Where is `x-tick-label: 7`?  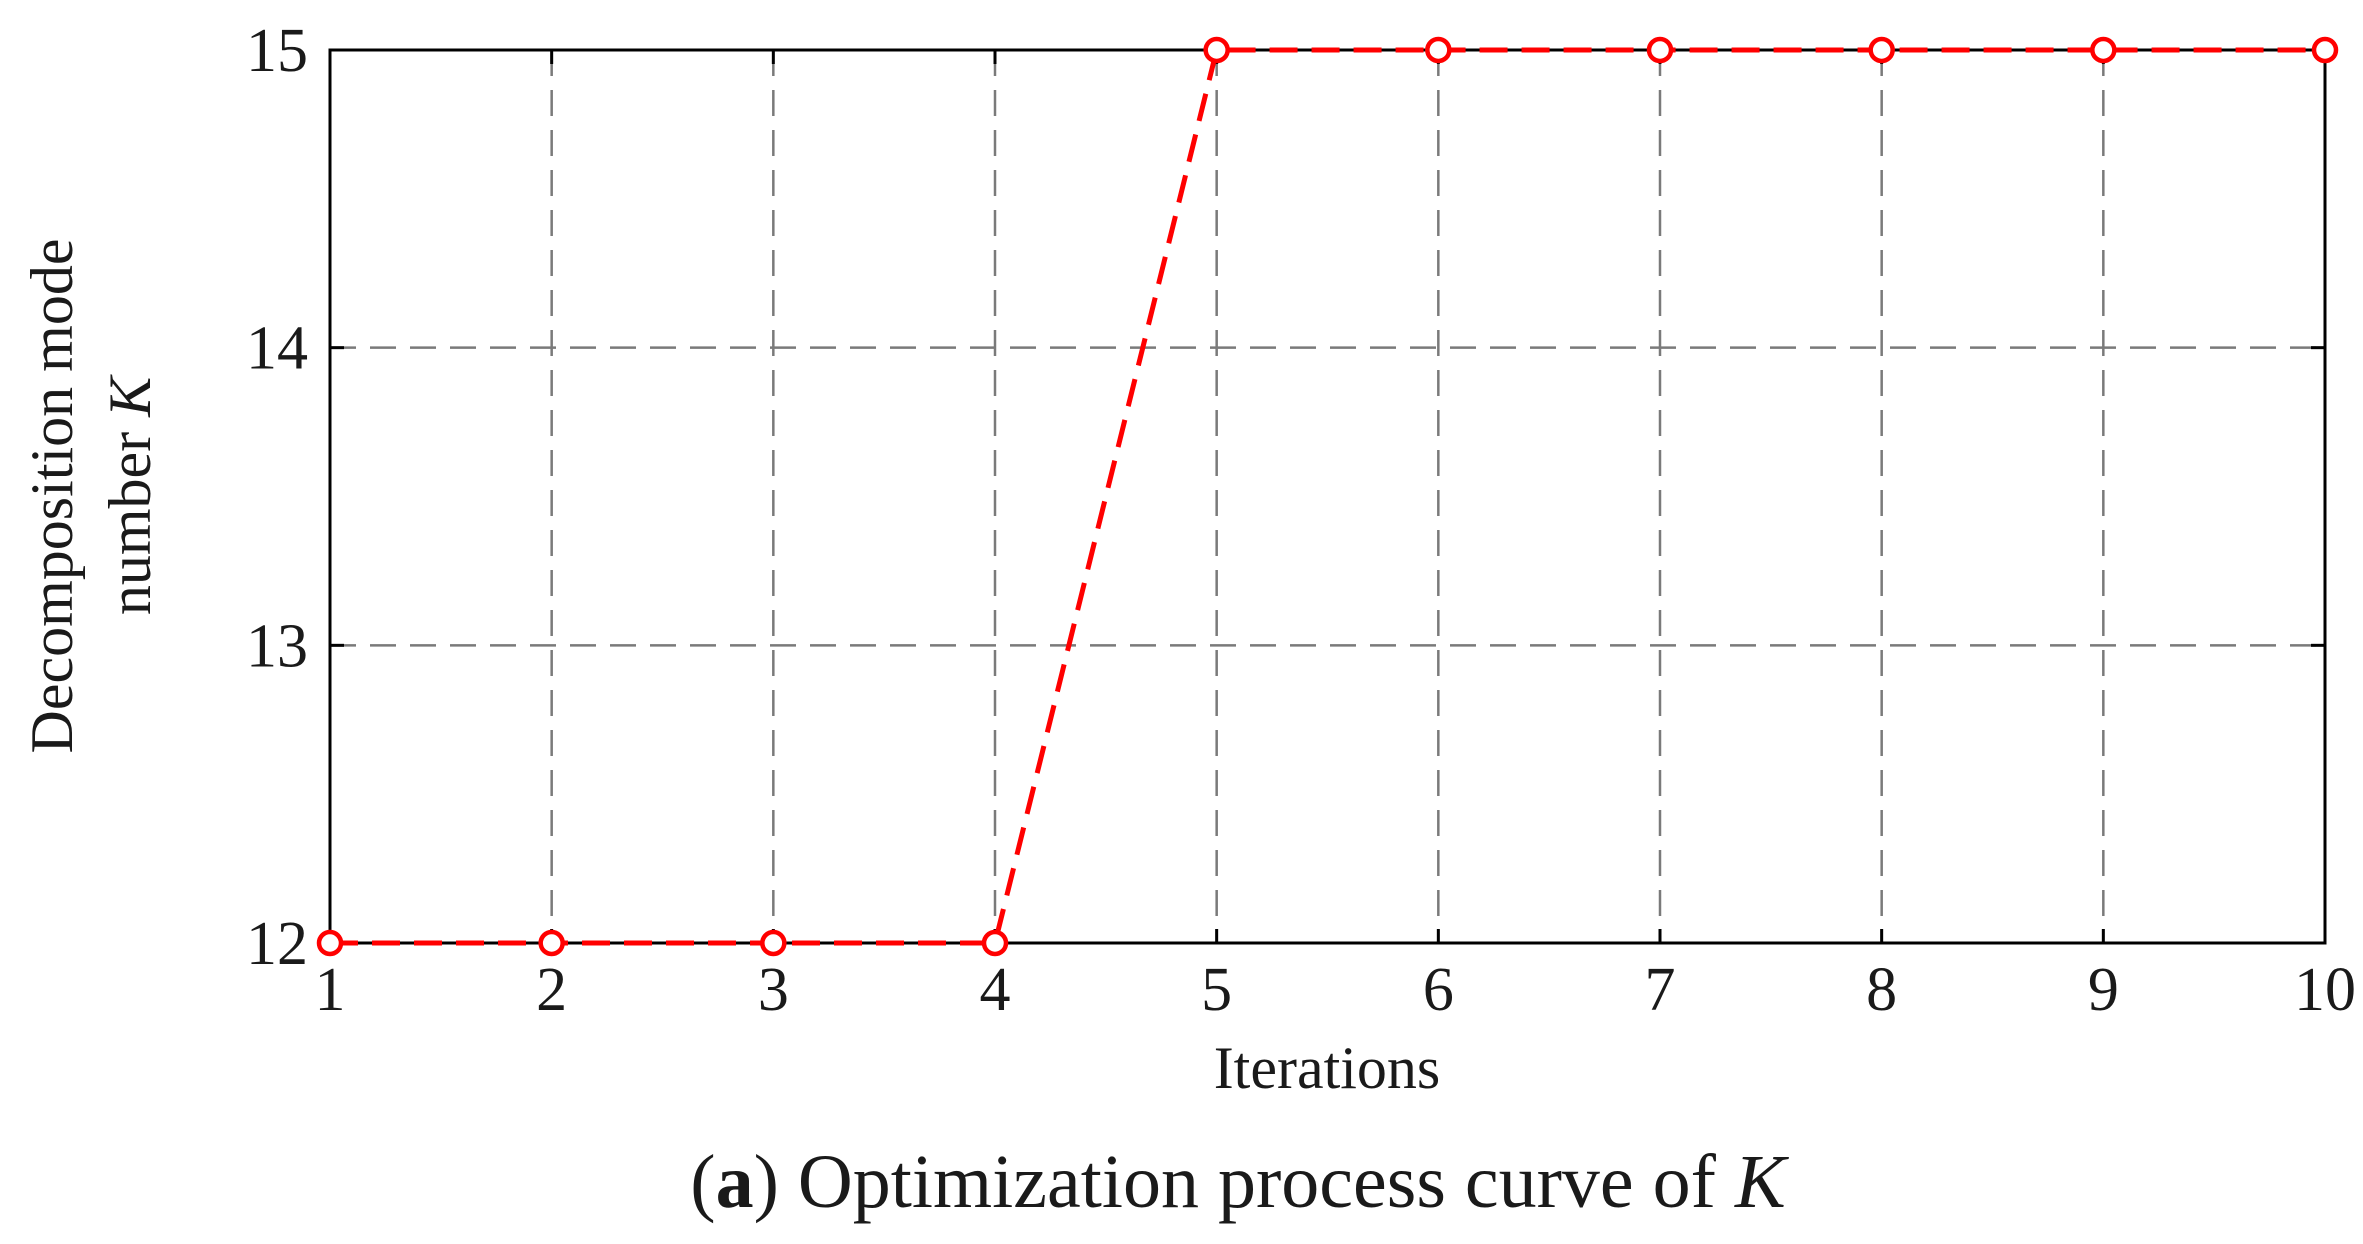 x-tick-label: 7 is located at coordinates (1660, 990).